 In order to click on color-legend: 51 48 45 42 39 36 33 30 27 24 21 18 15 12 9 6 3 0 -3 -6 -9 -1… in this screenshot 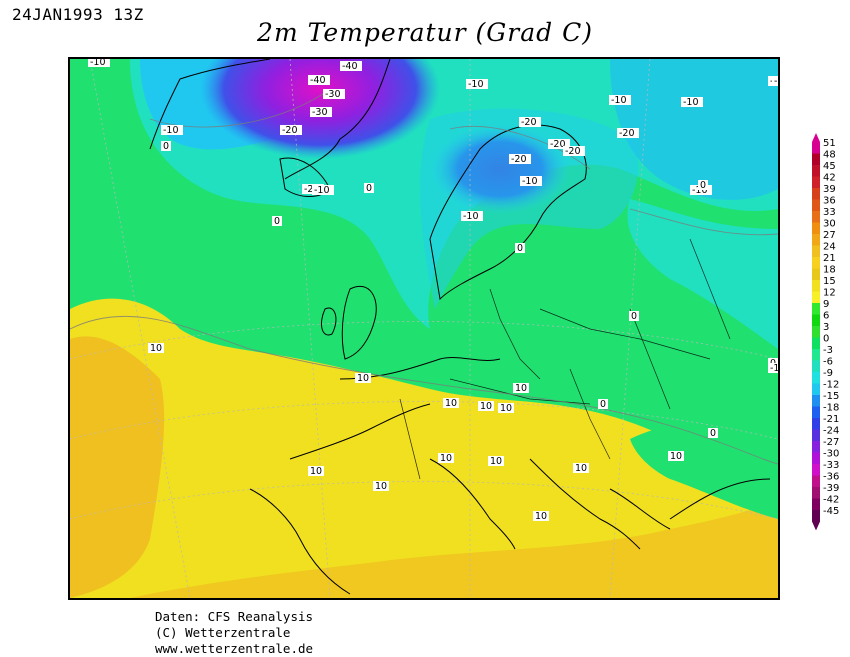, I will do `click(829, 330)`.